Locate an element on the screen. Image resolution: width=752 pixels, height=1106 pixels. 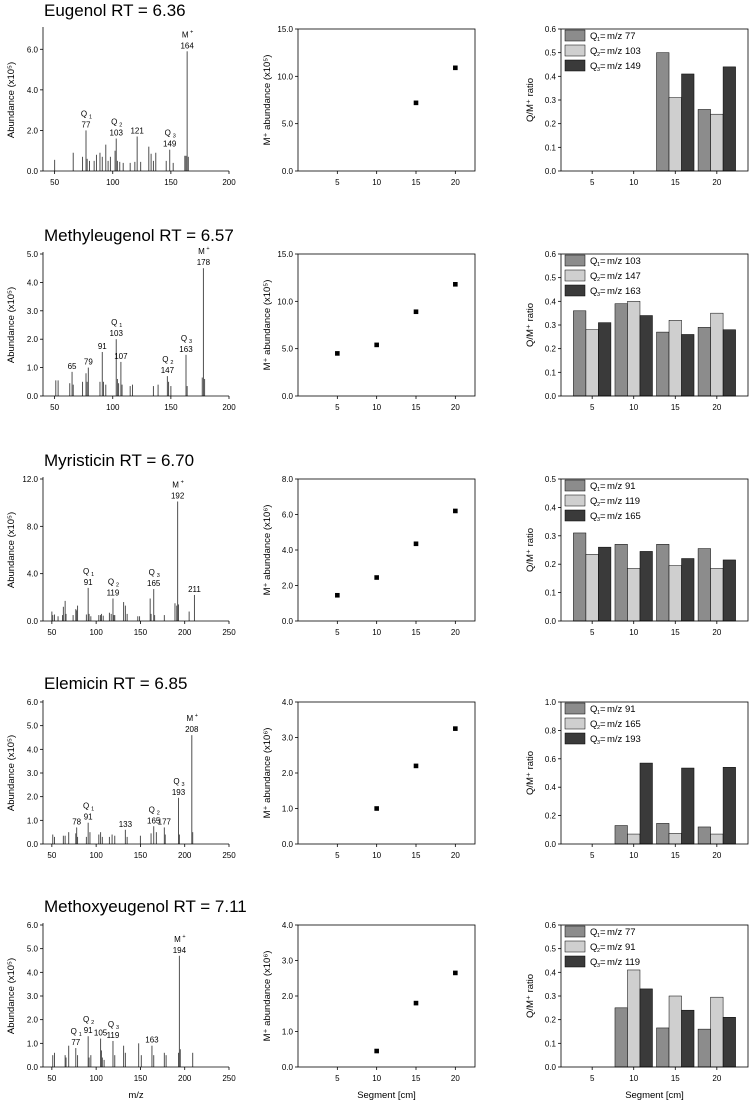
compound-title: Eugenol RT = 6.36 is located at coordinates (115, 10).